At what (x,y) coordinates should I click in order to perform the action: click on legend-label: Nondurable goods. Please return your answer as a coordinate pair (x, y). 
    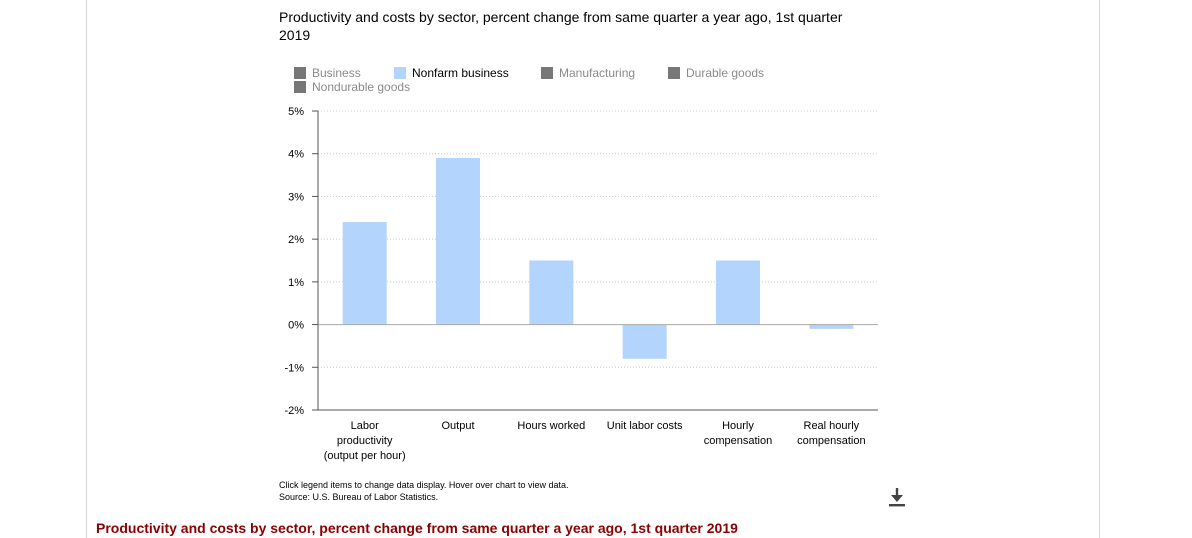
    Looking at the image, I should click on (361, 87).